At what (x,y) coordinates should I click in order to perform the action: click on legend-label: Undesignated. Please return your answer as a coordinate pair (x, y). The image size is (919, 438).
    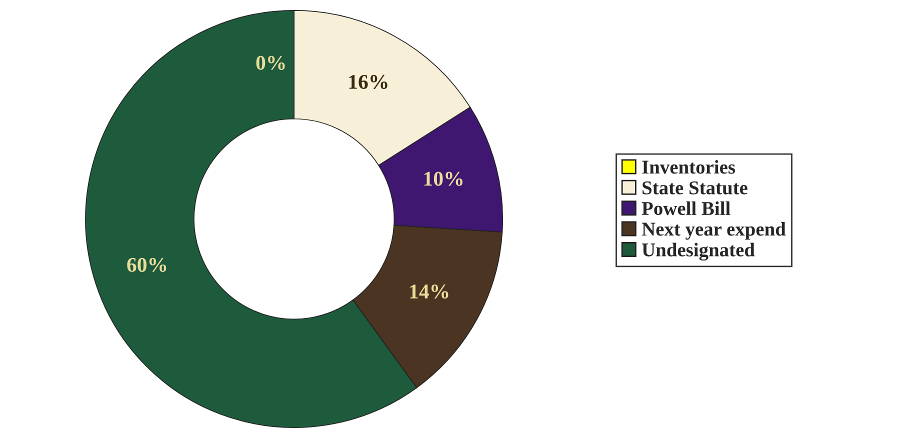
    Looking at the image, I should click on (698, 251).